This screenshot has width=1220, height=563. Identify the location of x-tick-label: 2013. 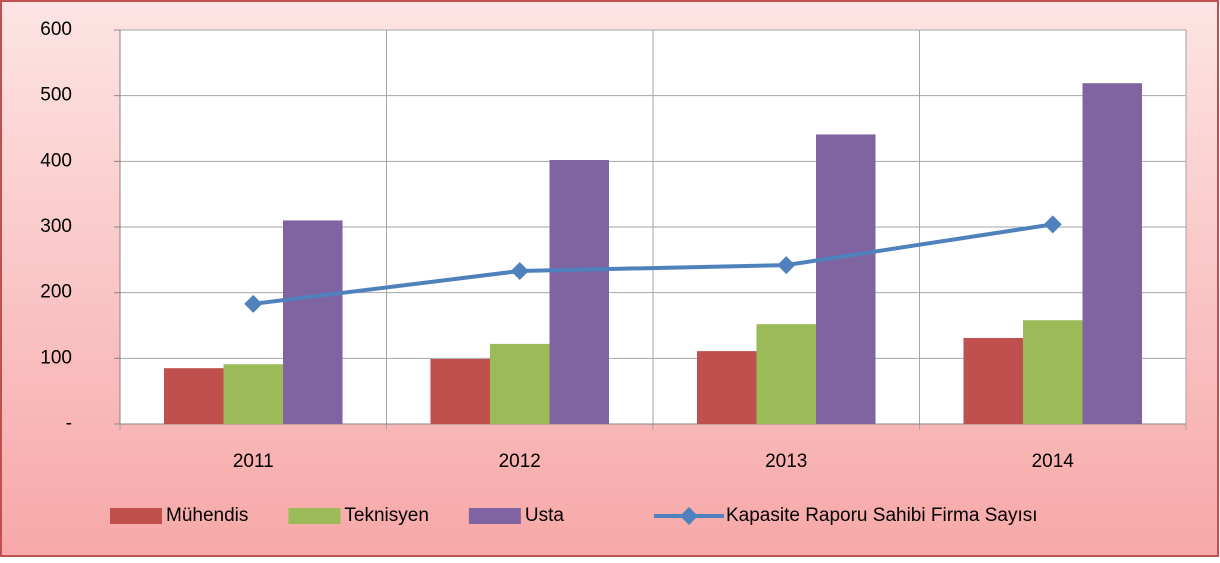
(786, 461).